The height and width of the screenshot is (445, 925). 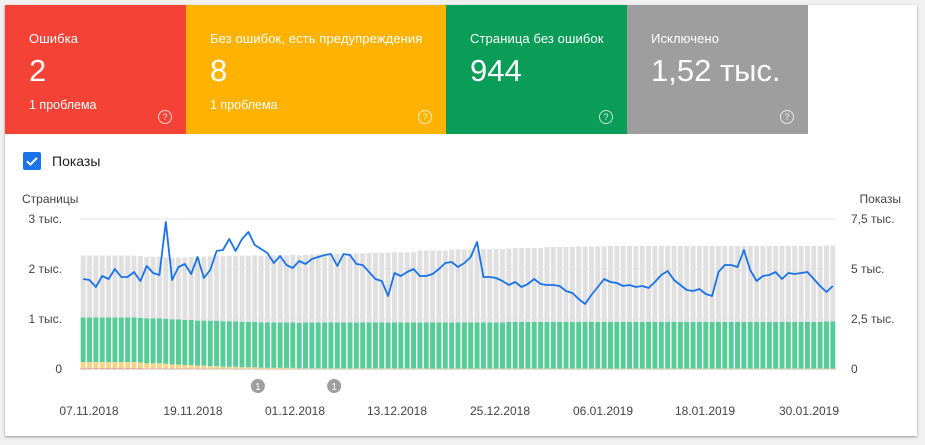 I want to click on impressions-checkbox, so click(x=32, y=161).